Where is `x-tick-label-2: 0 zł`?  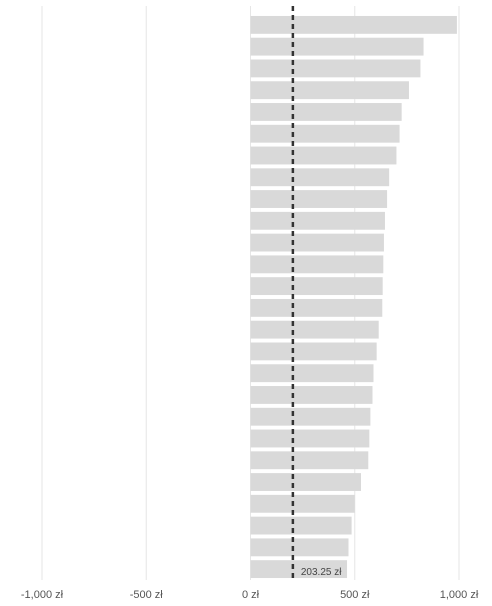 x-tick-label-2: 0 zł is located at coordinates (251, 595).